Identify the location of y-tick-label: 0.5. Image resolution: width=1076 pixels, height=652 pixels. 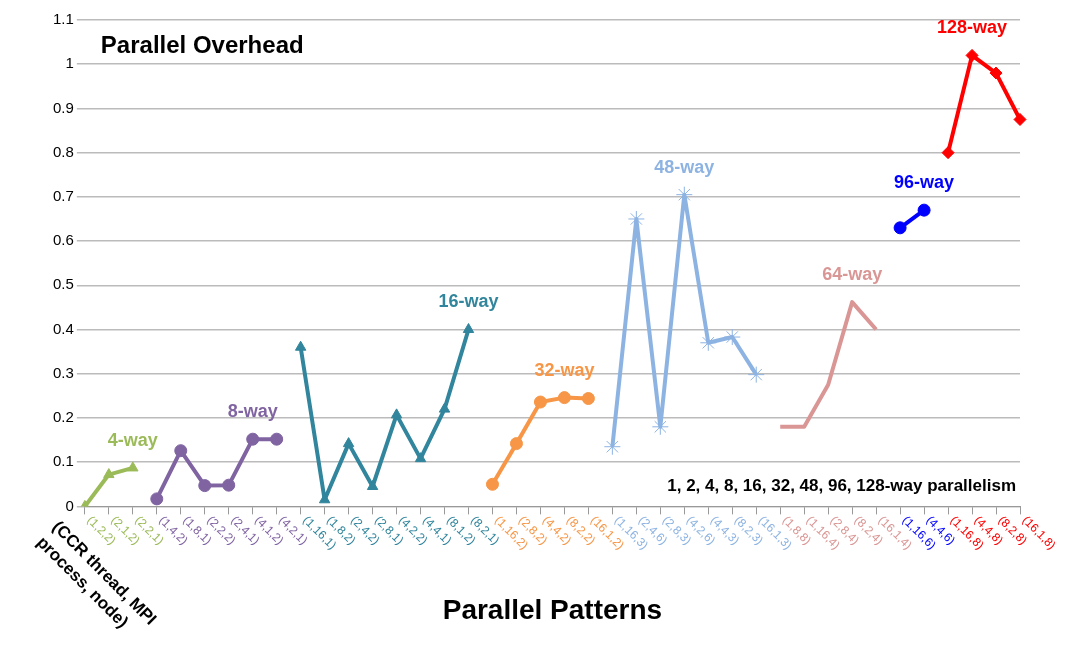
(63, 284).